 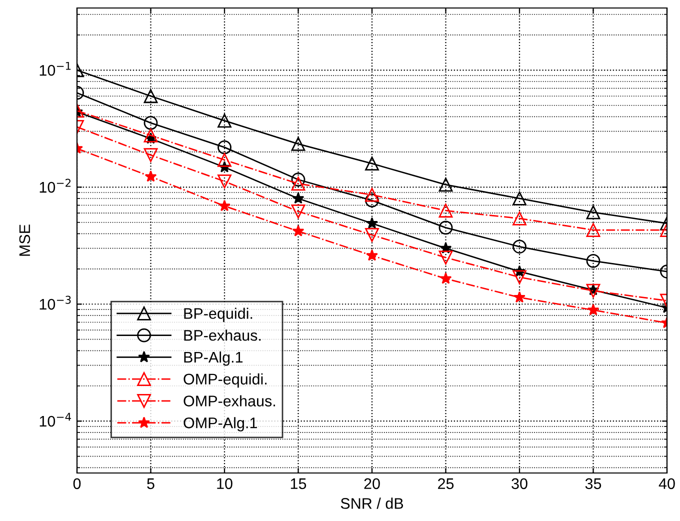 I want to click on x-tick-label: 40, so click(x=666, y=484).